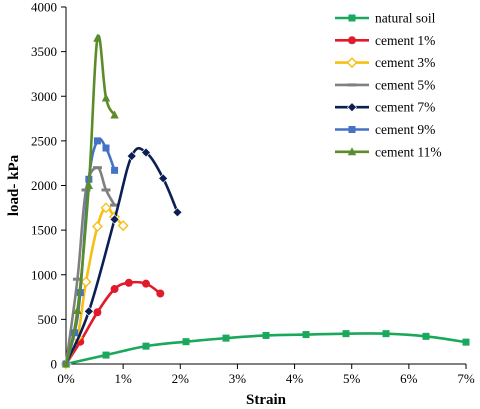  I want to click on legend-item: cement 7%, so click(385, 107).